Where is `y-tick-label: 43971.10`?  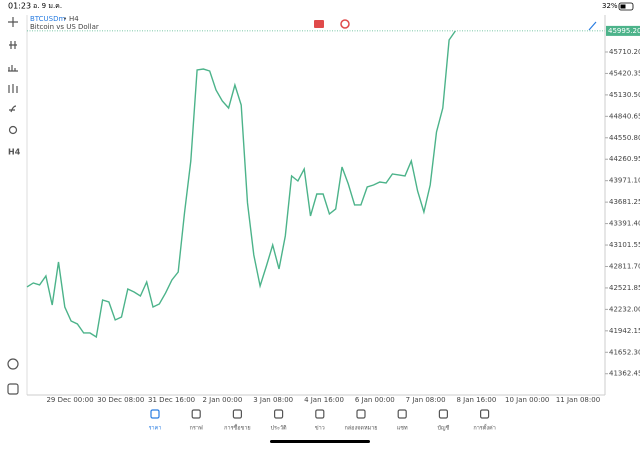 y-tick-label: 43971.10 is located at coordinates (624, 181).